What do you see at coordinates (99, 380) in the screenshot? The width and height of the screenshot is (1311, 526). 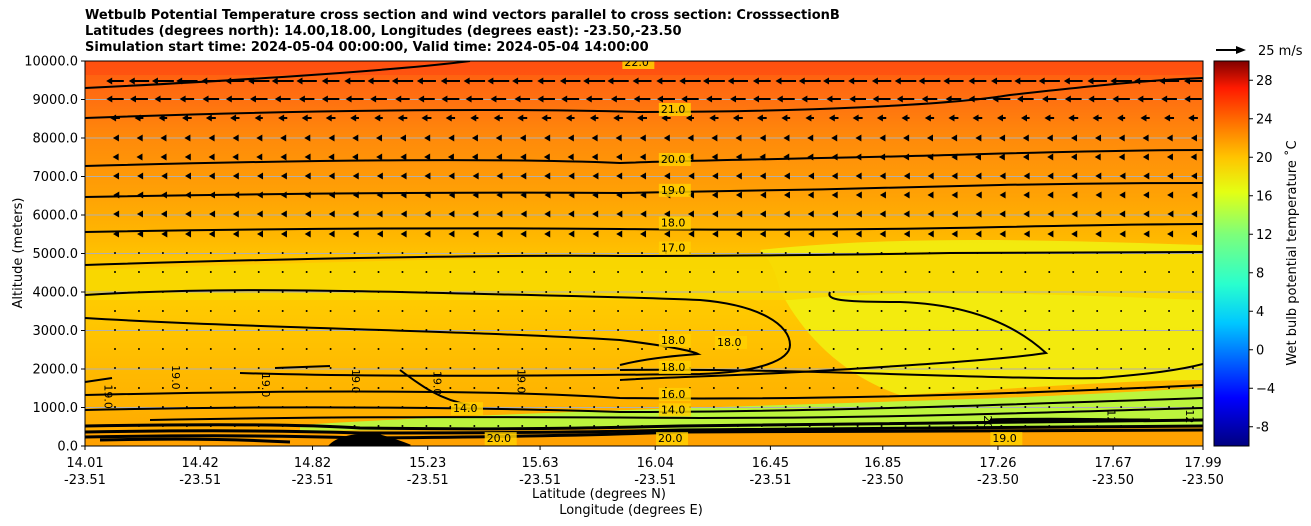 I see `contour-19-short` at bounding box center [99, 380].